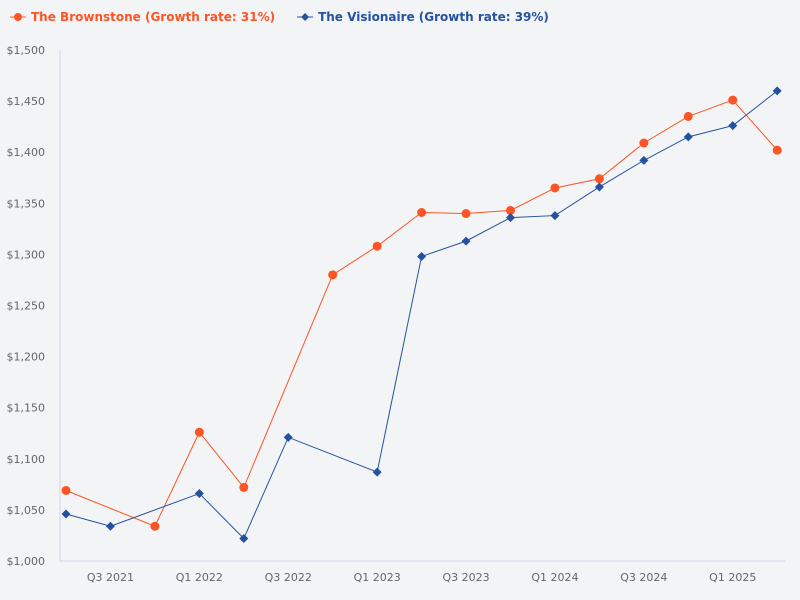 Image resolution: width=800 pixels, height=600 pixels. What do you see at coordinates (288, 577) in the screenshot?
I see `x-tick-label: Q3 2022` at bounding box center [288, 577].